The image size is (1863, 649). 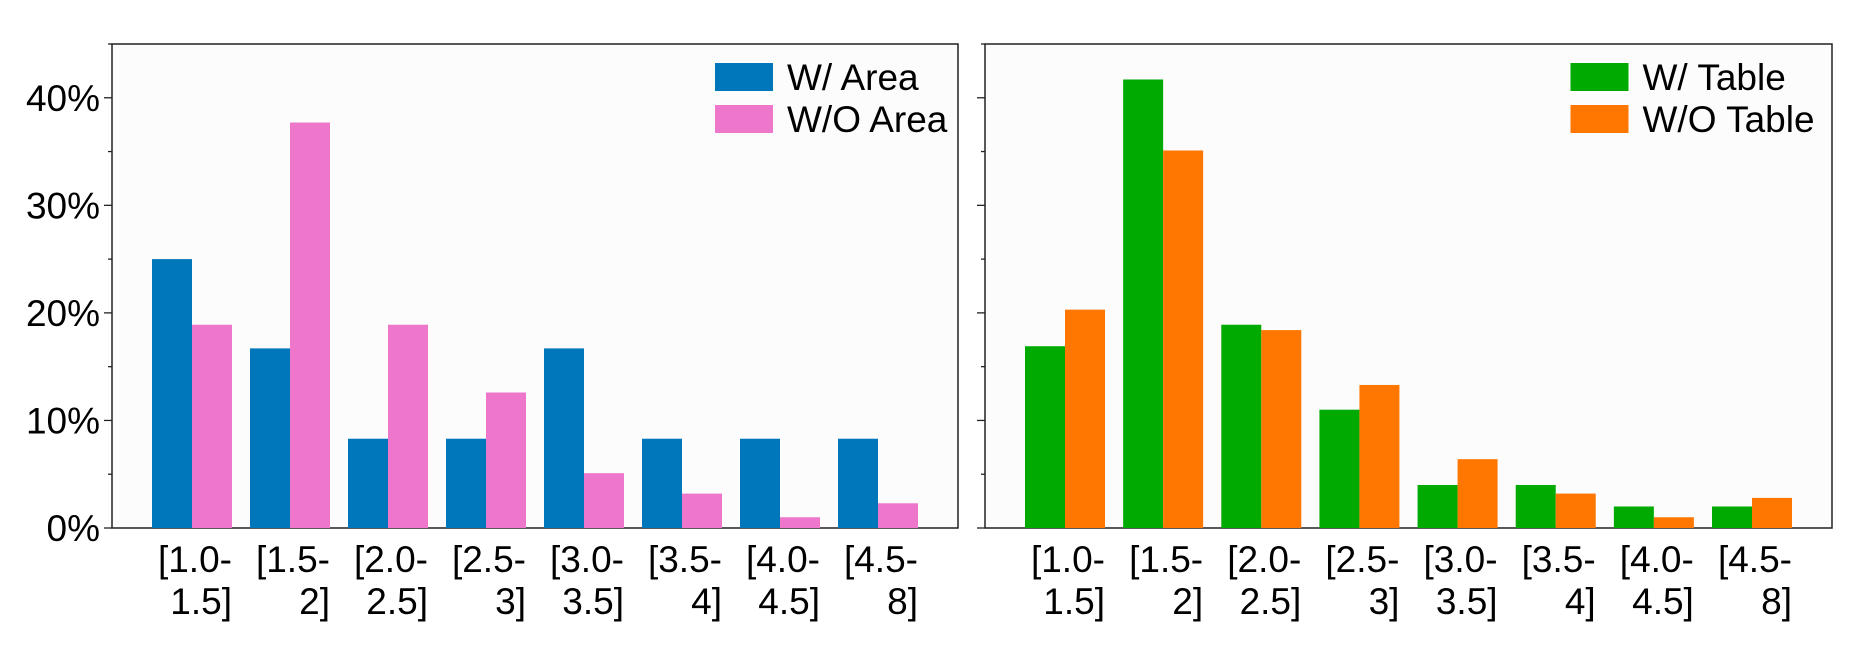 I want to click on y-tick-label: 20%, so click(x=63, y=313).